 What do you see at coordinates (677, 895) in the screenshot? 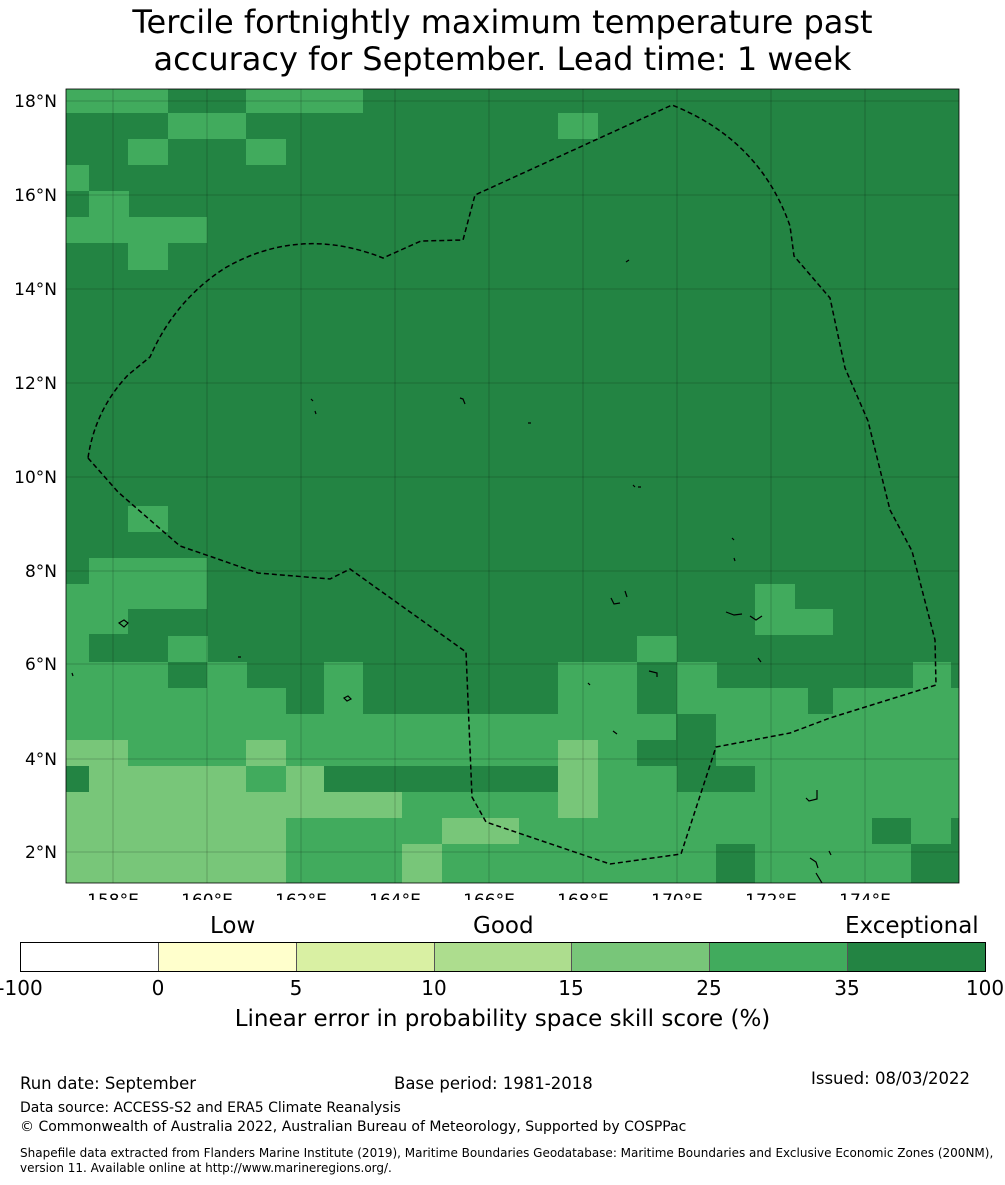
I see `lon-tick-label: 170°E` at bounding box center [677, 895].